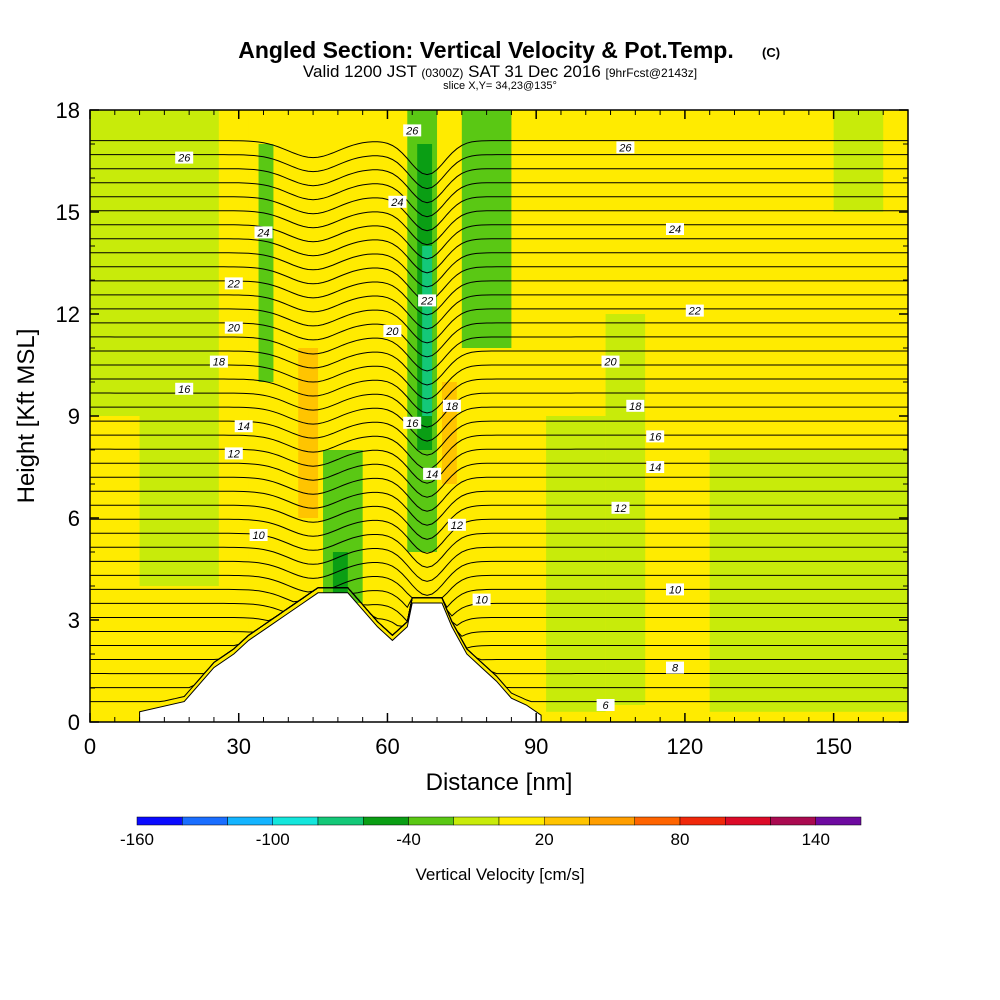 This screenshot has height=1000, width=1000. I want to click on x-axis-label: Distance [nm], so click(499, 782).